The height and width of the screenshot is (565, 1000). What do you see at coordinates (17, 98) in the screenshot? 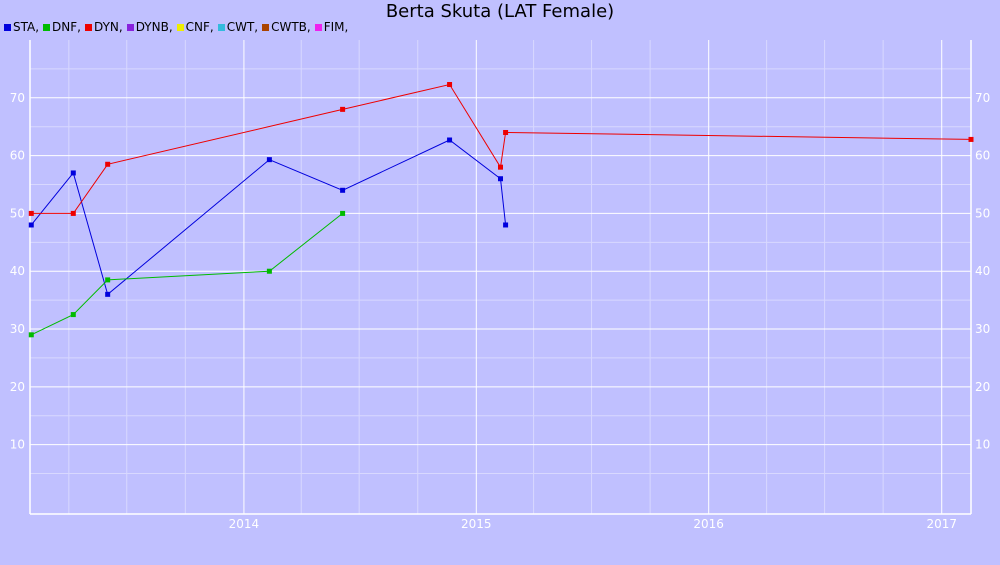
I see `y-tick-label-left: 70` at bounding box center [17, 98].